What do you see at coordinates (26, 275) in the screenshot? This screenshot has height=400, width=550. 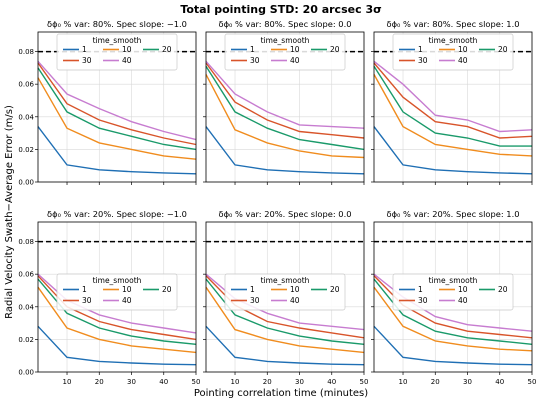 I see `y-tick-label: 0.06` at bounding box center [26, 275].